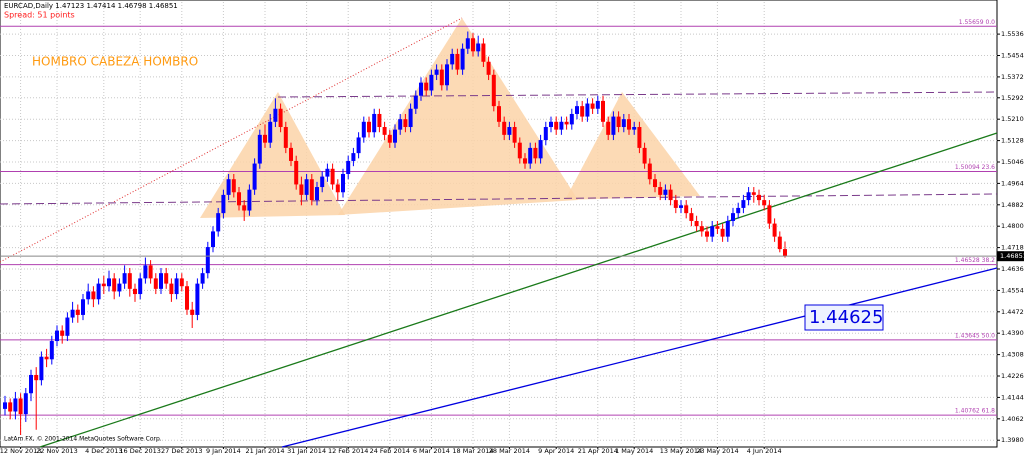 The width and height of the screenshot is (1024, 459). I want to click on y-tick-label: 1.43900, so click(1012, 333).